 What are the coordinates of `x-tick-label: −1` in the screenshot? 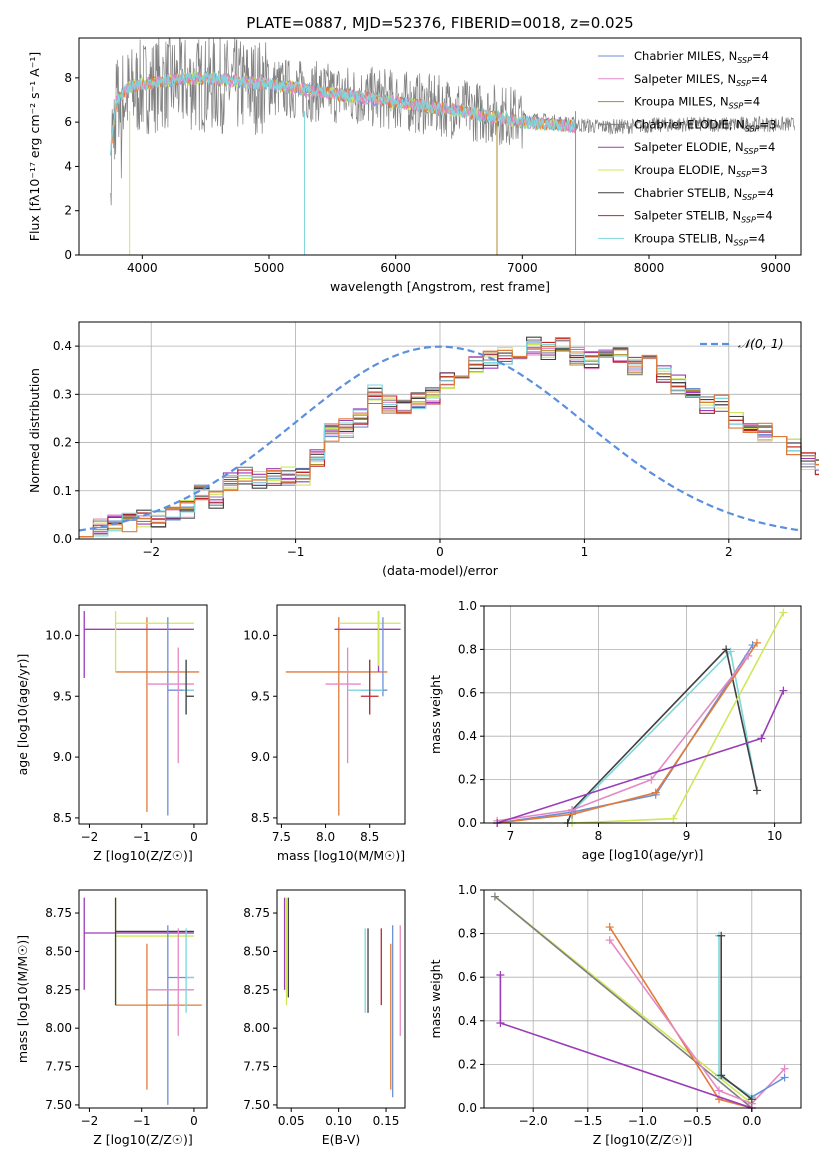 It's located at (296, 552).